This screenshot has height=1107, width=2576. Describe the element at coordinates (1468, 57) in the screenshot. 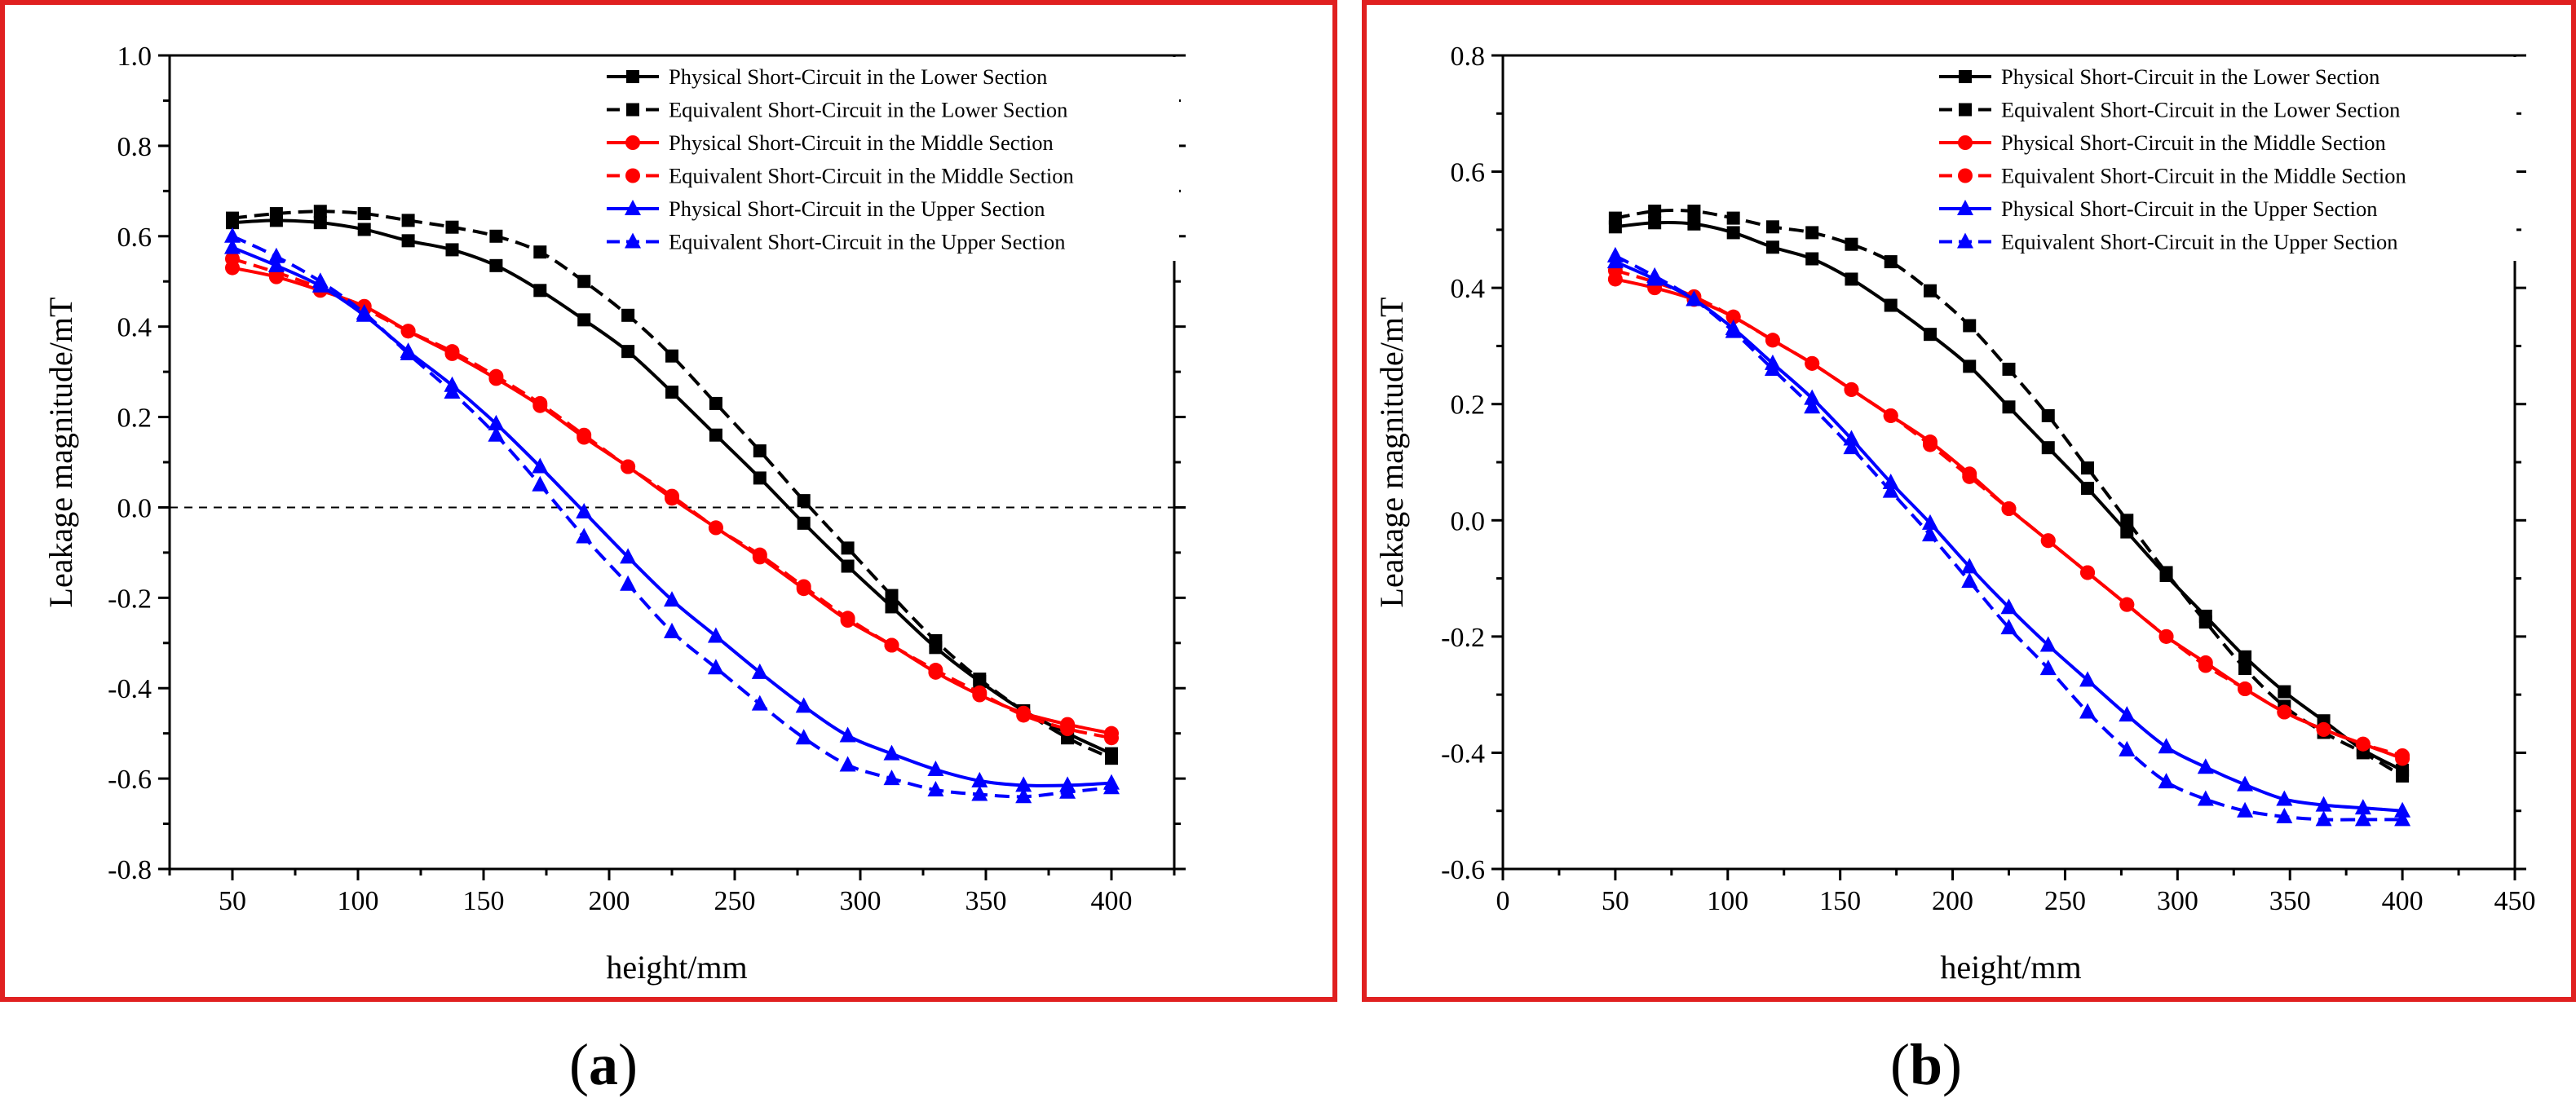

I see `panel-b-ytick-label: 0.8` at that location.